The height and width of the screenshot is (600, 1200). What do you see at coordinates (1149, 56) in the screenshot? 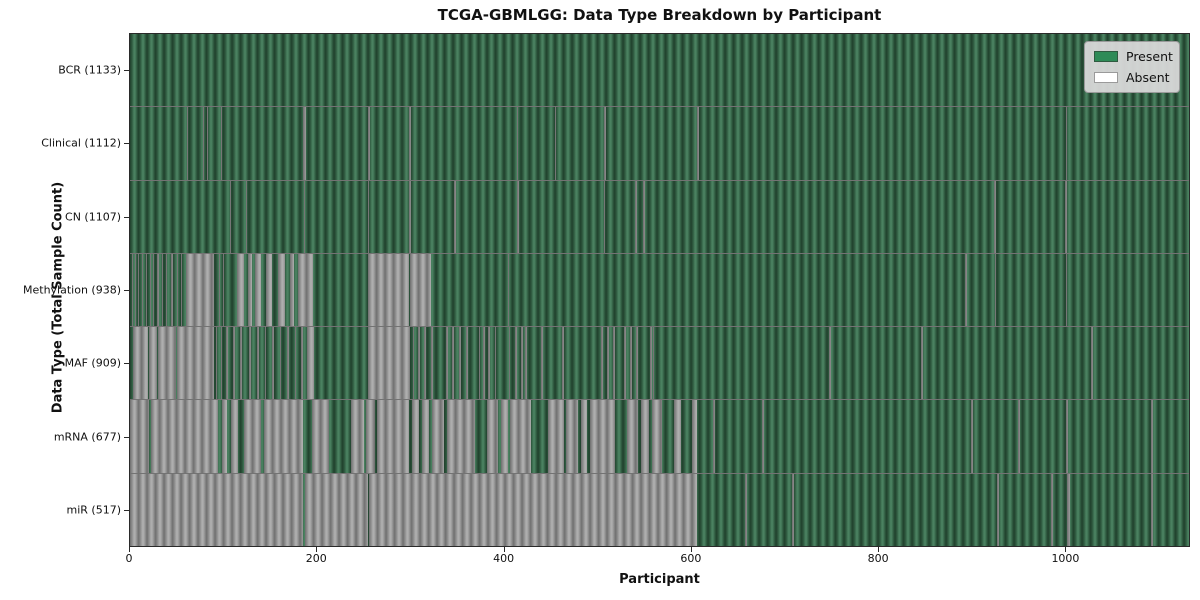
I see `legend-label-present: Present` at bounding box center [1149, 56].